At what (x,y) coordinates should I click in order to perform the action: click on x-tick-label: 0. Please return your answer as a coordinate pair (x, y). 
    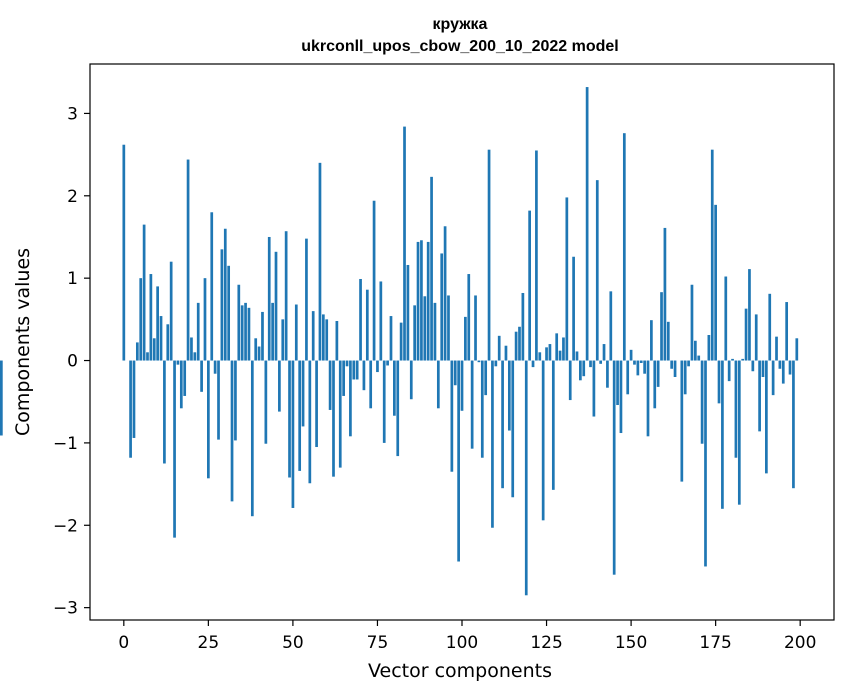
    Looking at the image, I should click on (123, 643).